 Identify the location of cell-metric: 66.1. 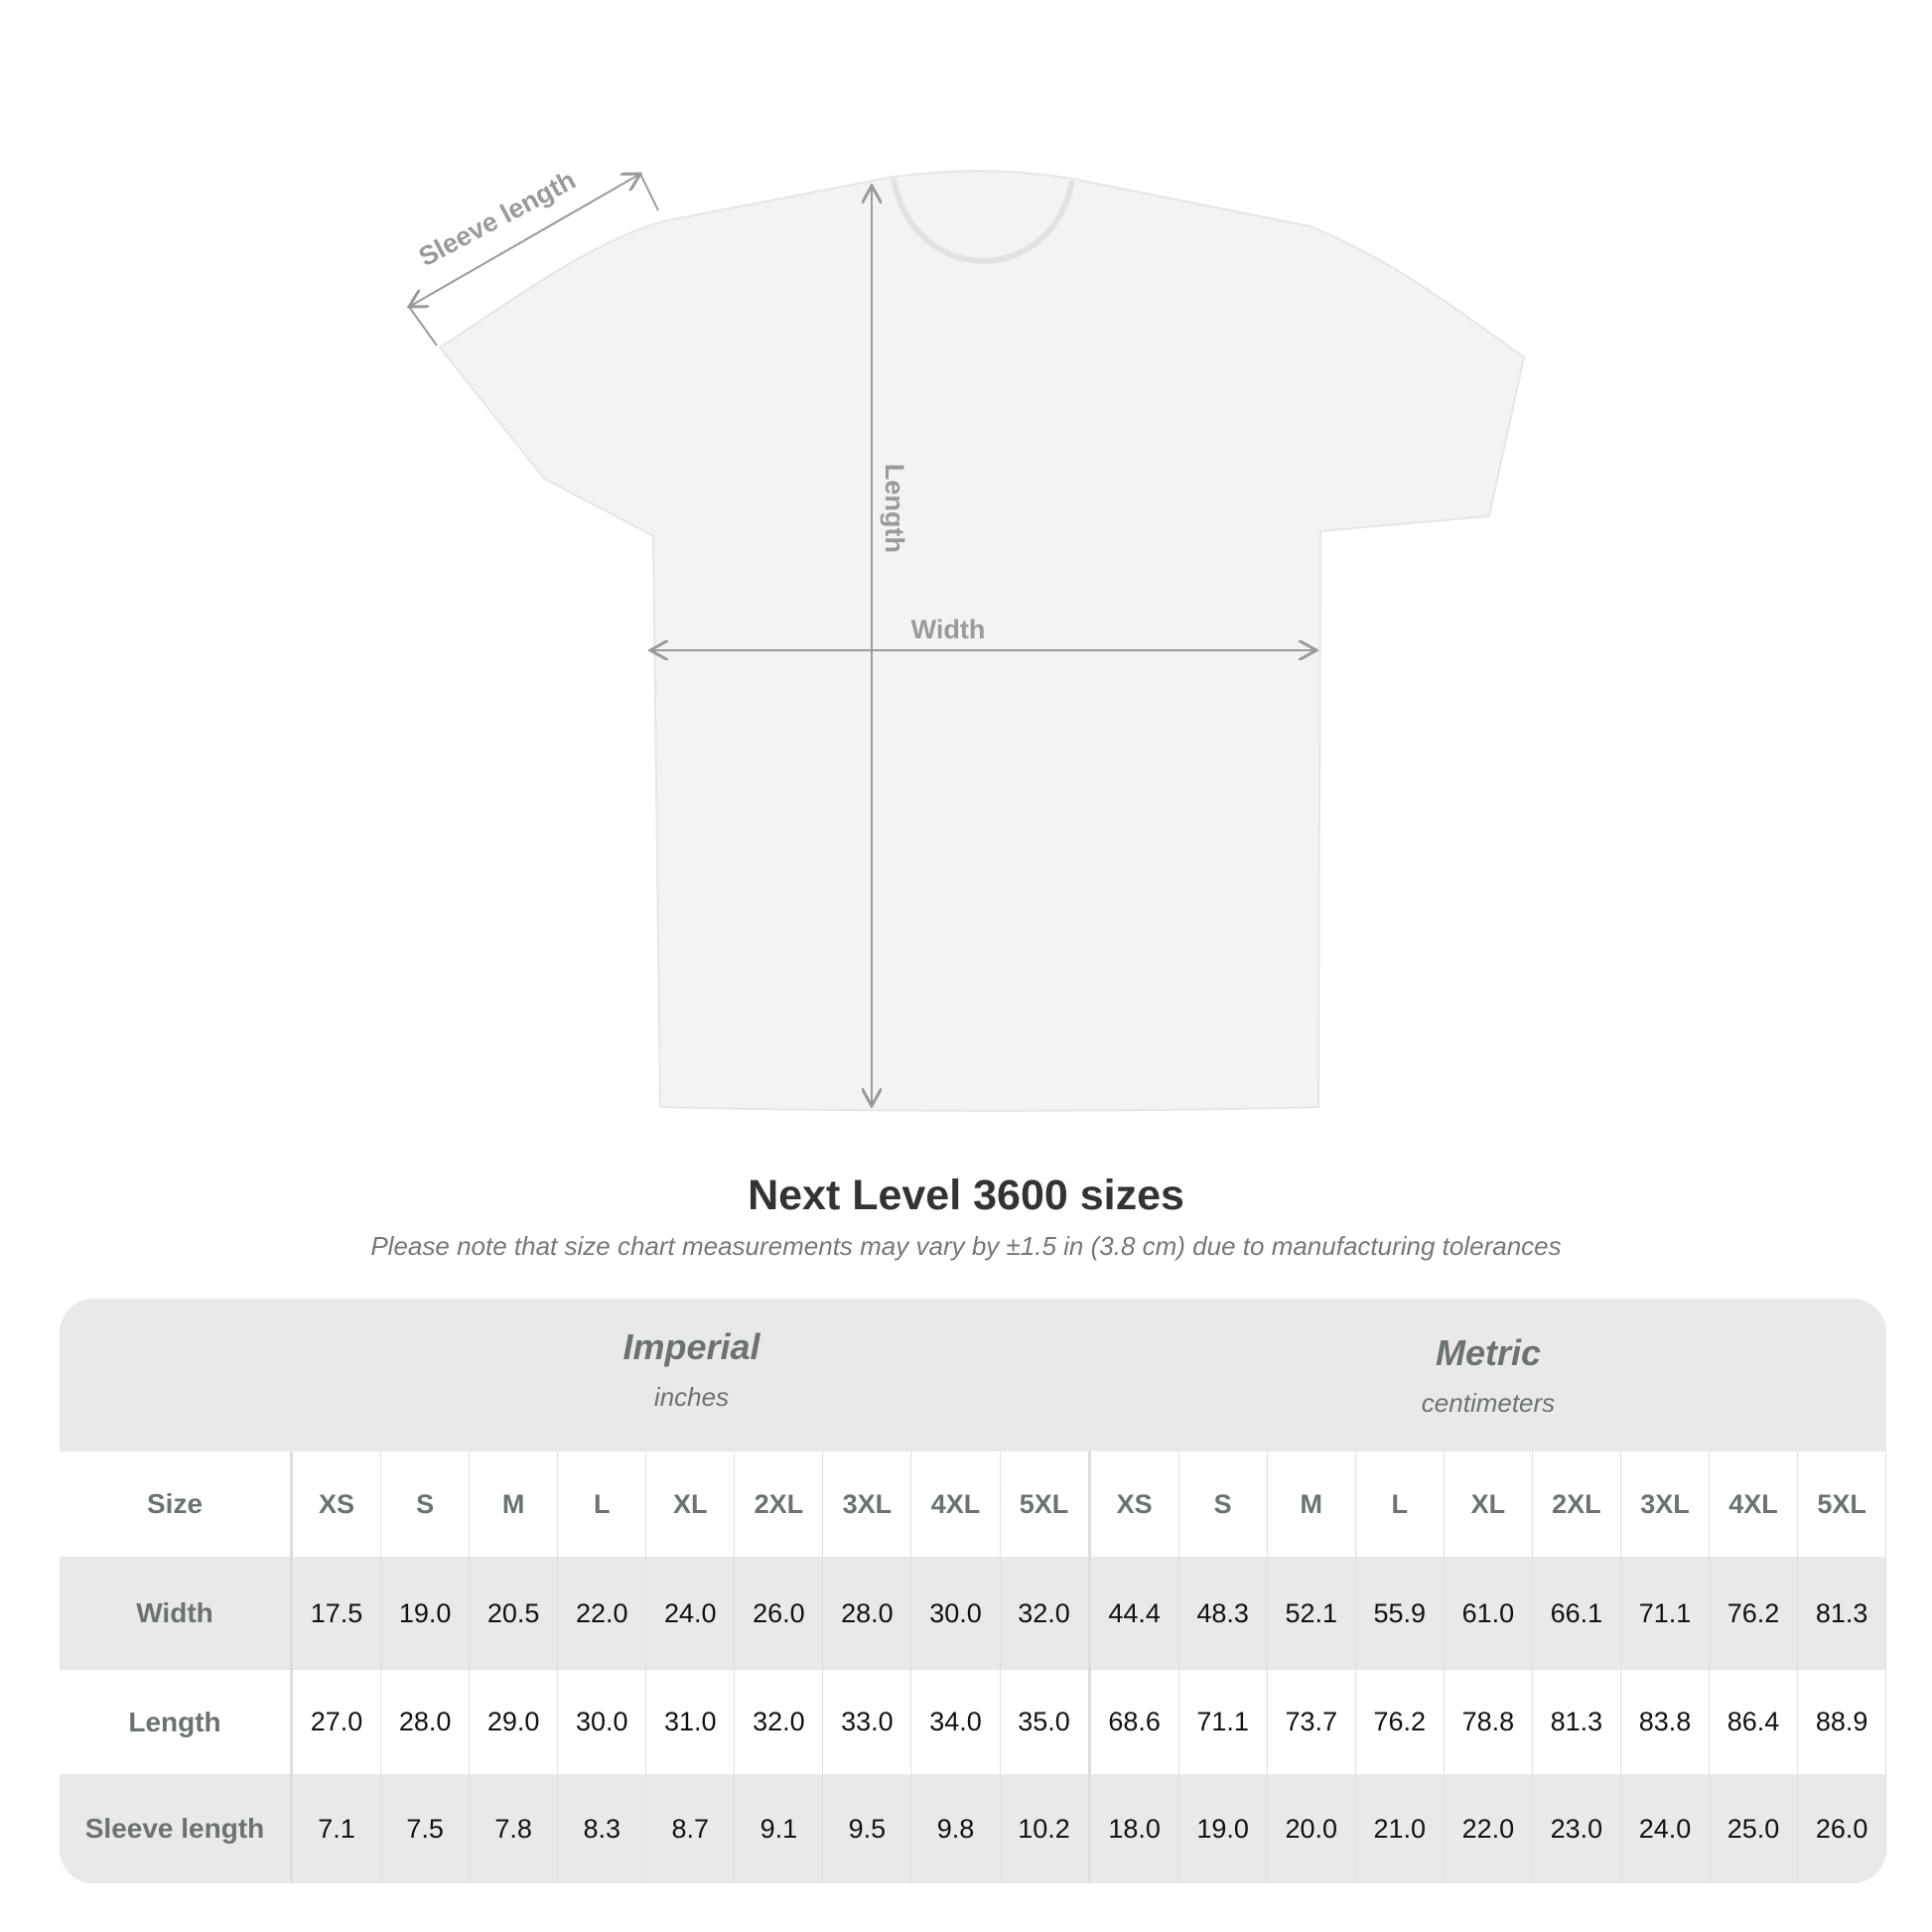
(1577, 1613).